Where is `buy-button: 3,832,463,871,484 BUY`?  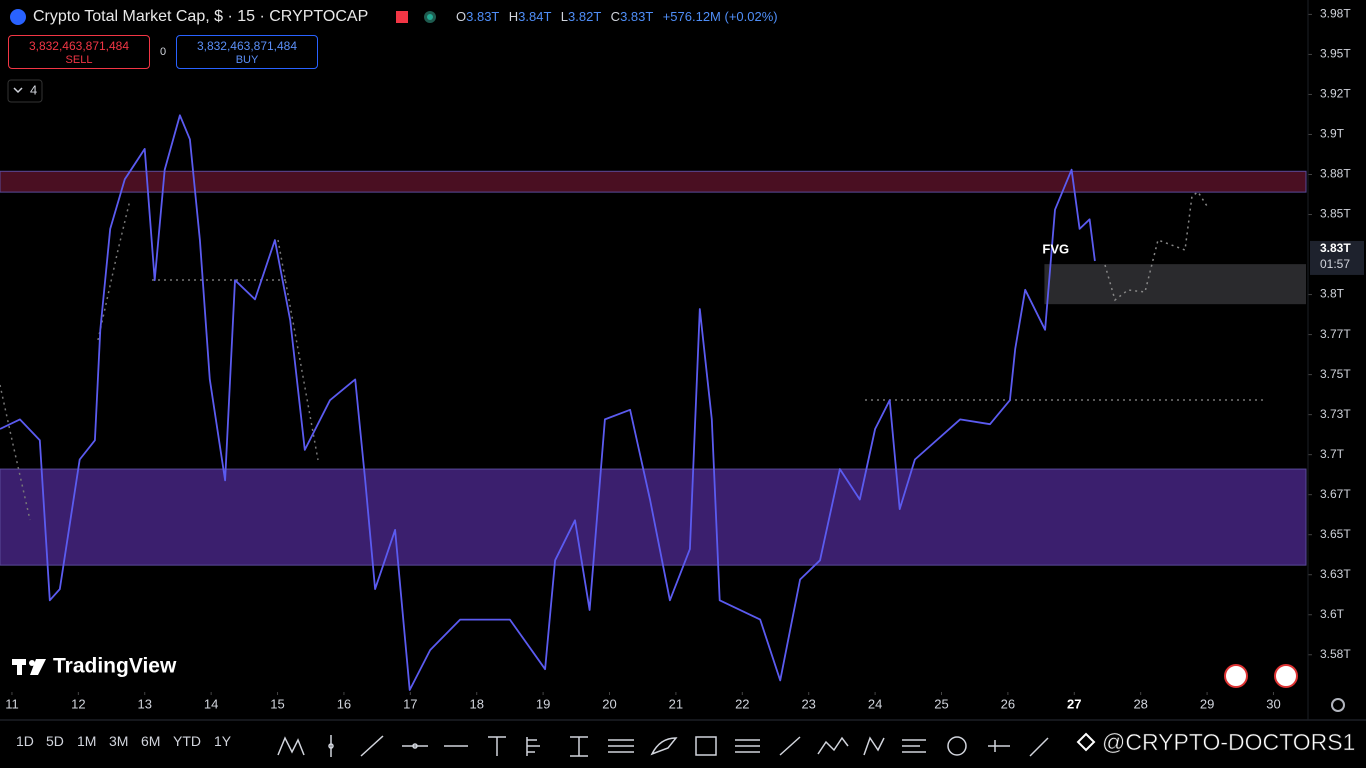 buy-button: 3,832,463,871,484 BUY is located at coordinates (247, 52).